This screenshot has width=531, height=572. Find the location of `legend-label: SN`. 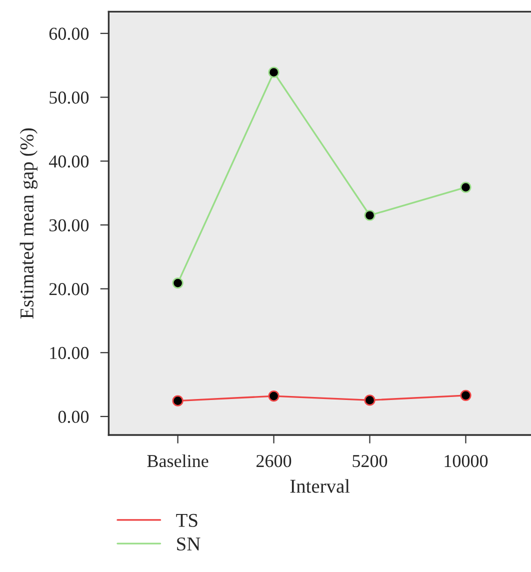

legend-label: SN is located at coordinates (188, 544).